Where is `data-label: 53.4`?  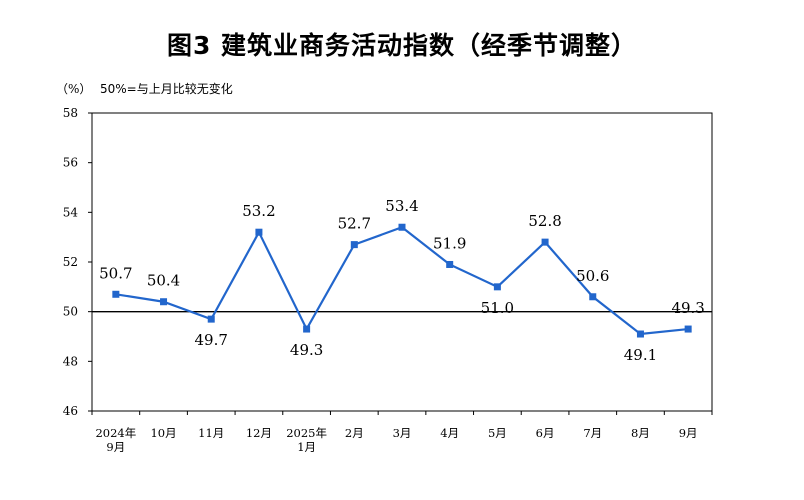 data-label: 53.4 is located at coordinates (401, 206).